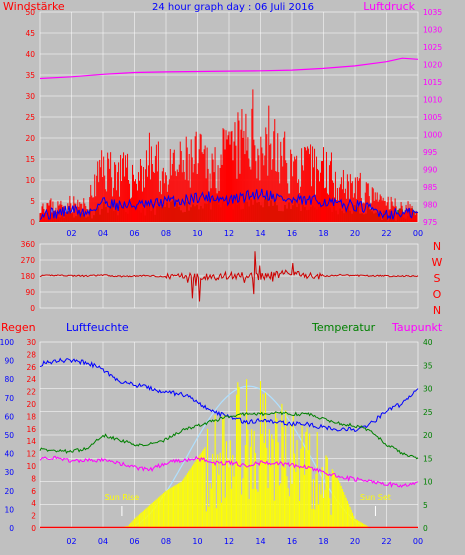 The image size is (465, 555). Describe the element at coordinates (30, 117) in the screenshot. I see `wind-tick-label: 25` at that location.